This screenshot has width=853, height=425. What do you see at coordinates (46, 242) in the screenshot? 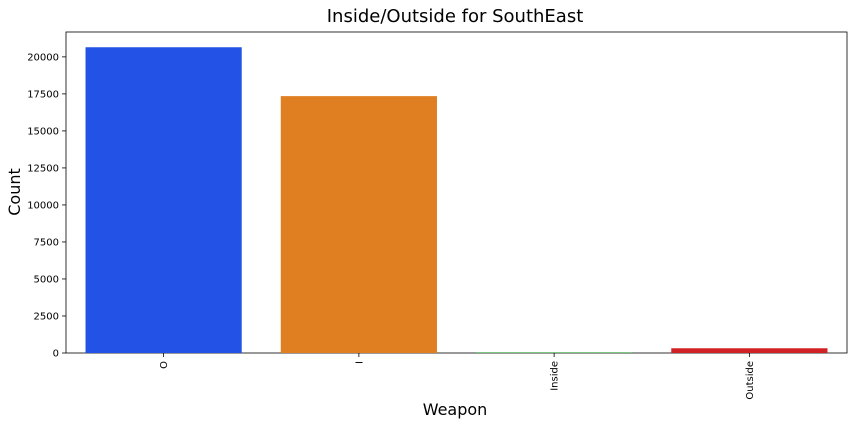
I see `y-tick-label: 7500` at bounding box center [46, 242].